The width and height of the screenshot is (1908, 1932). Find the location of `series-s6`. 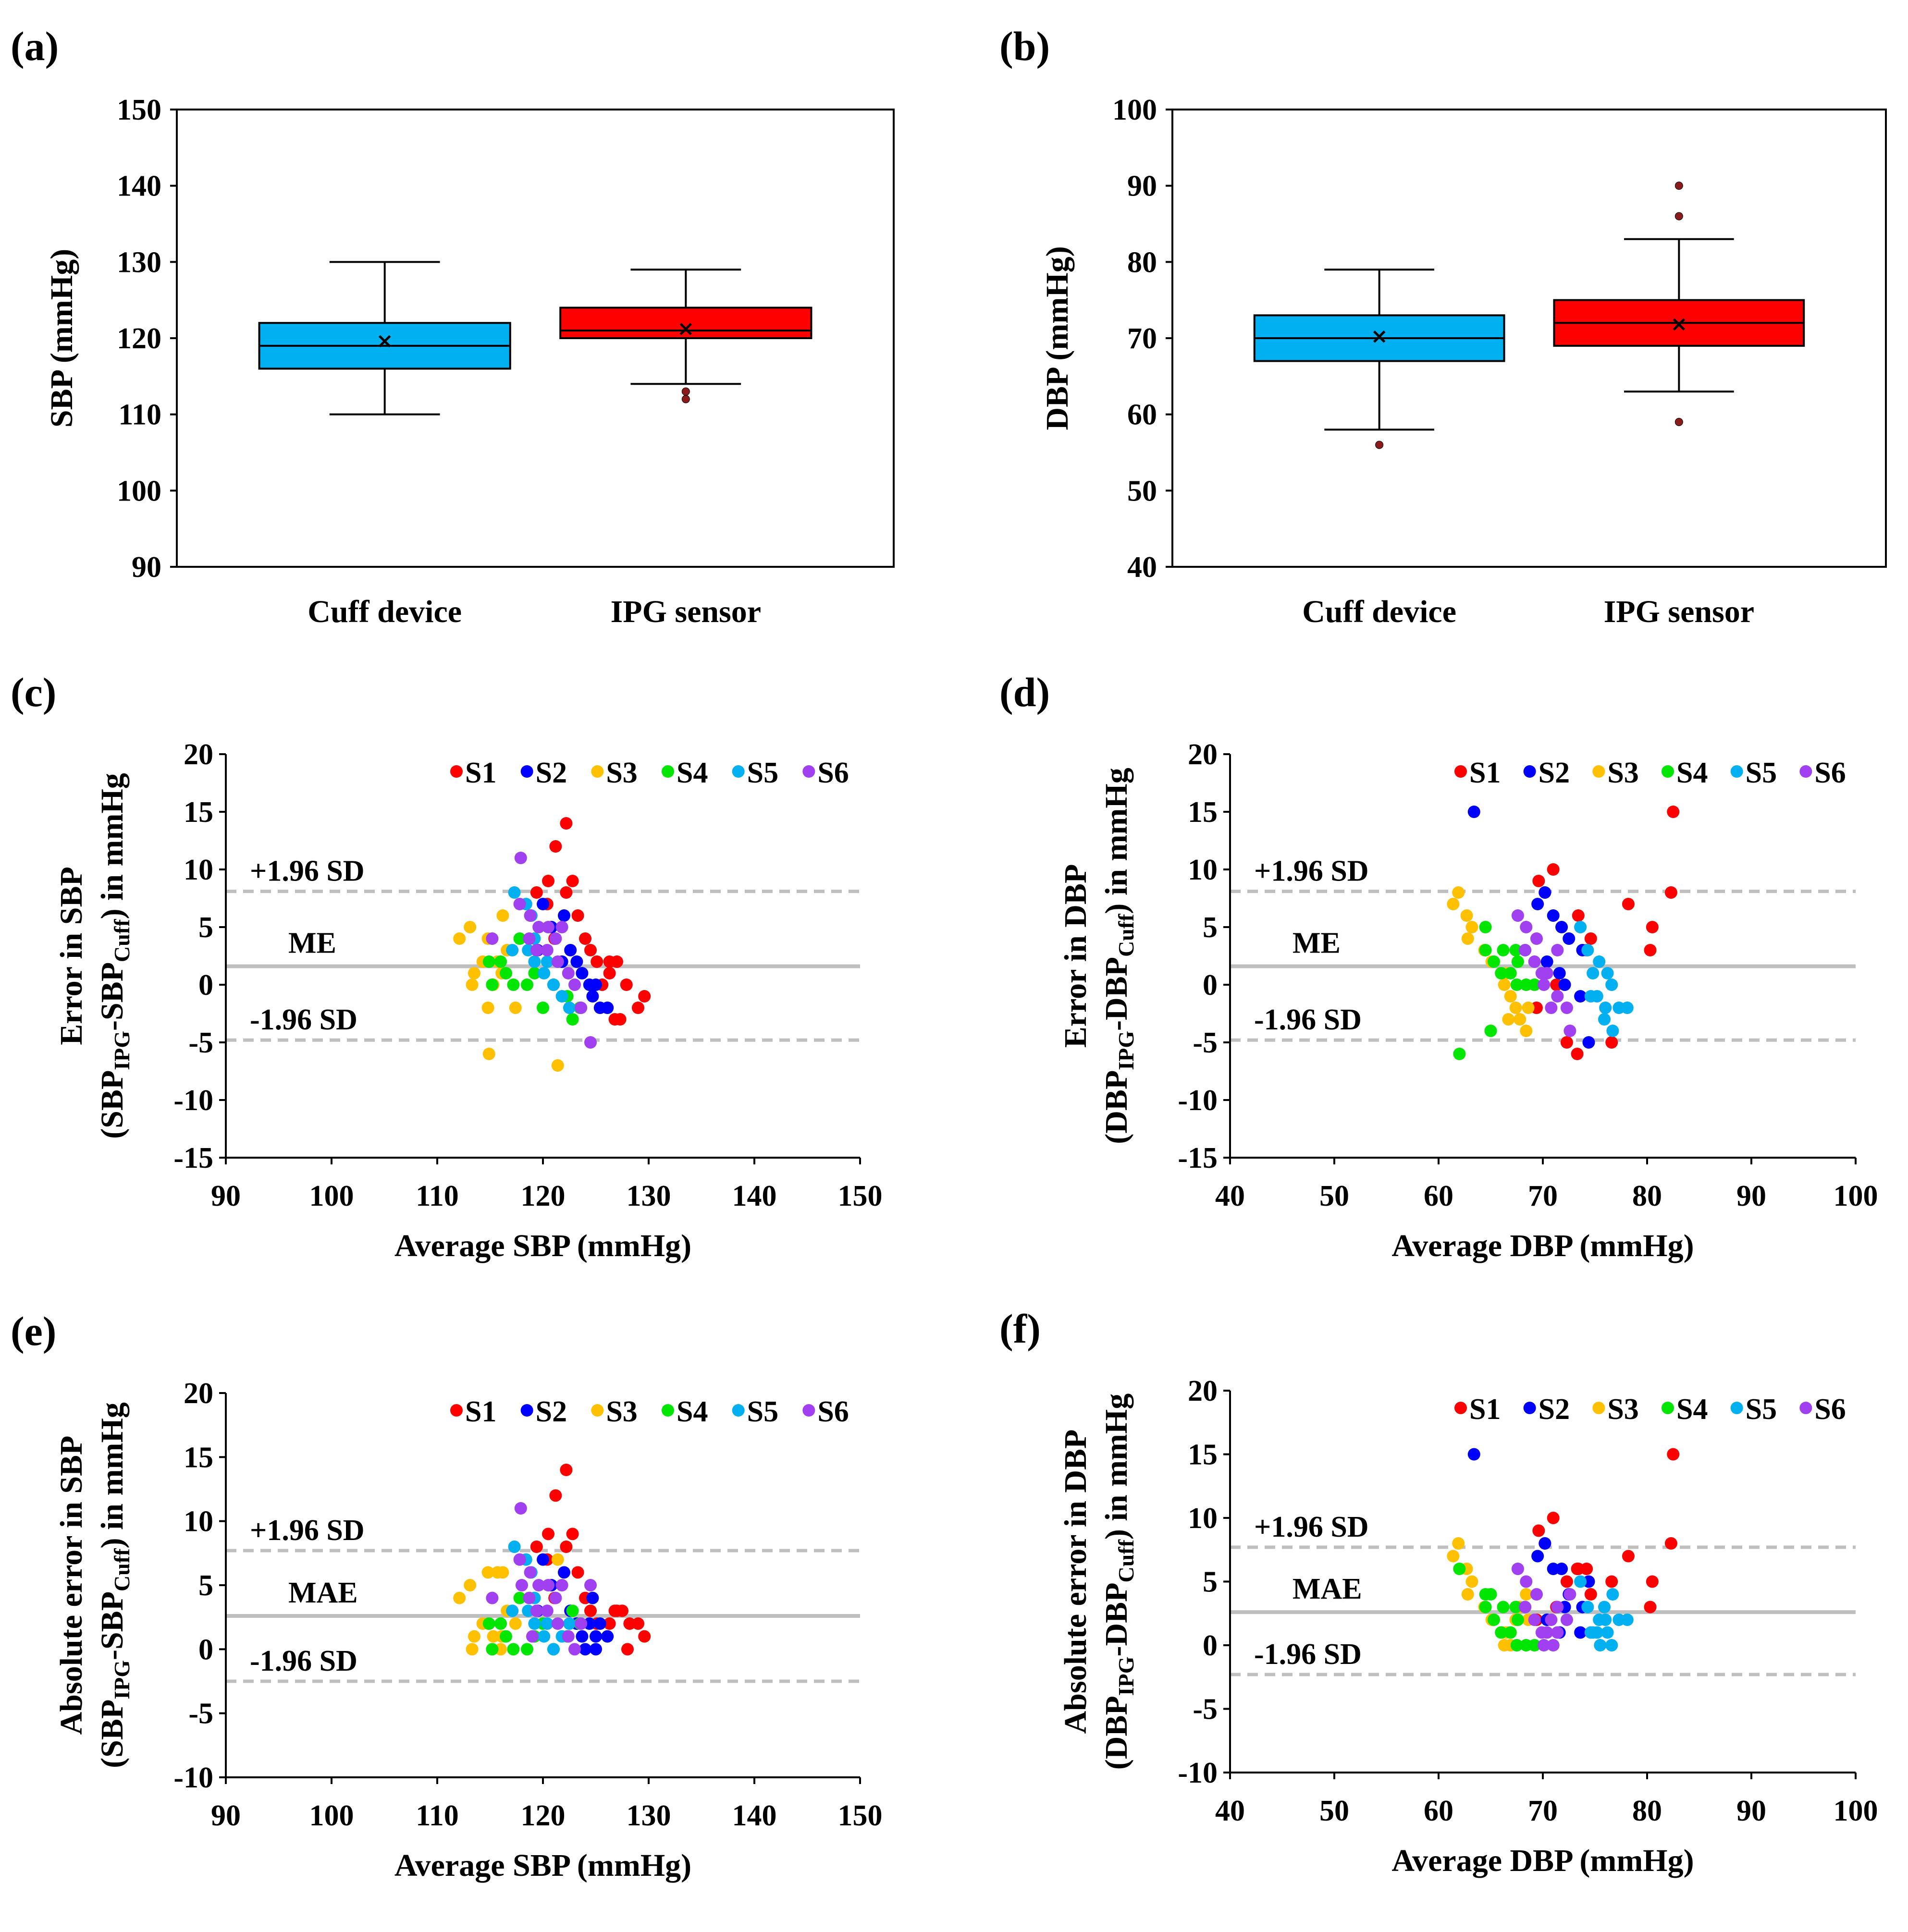

series-s6 is located at coordinates (541, 950).